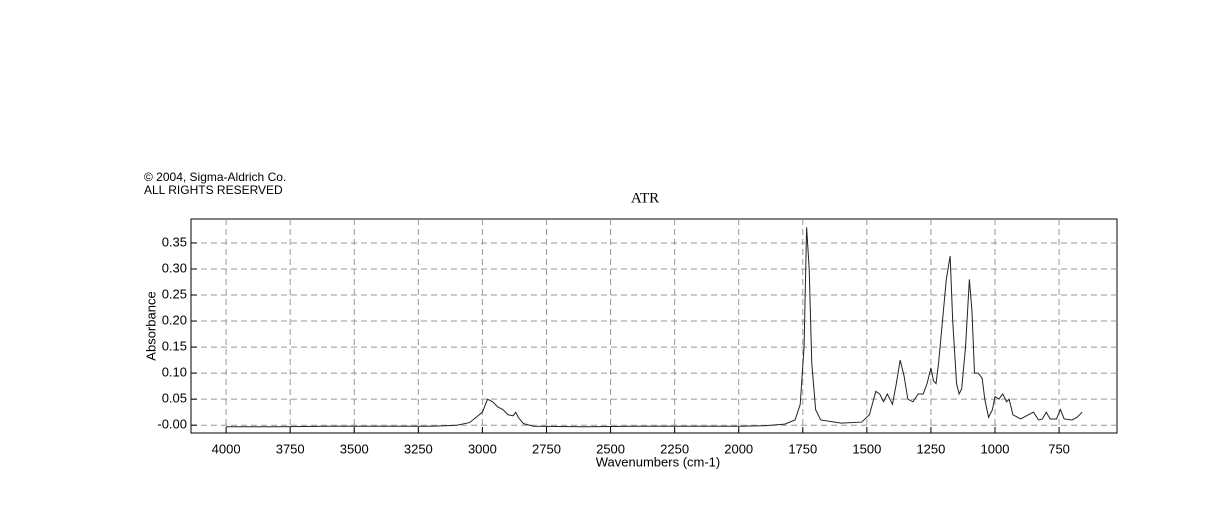 Image resolution: width=1218 pixels, height=528 pixels. What do you see at coordinates (482, 448) in the screenshot?
I see `x-tick-label: 3000` at bounding box center [482, 448].